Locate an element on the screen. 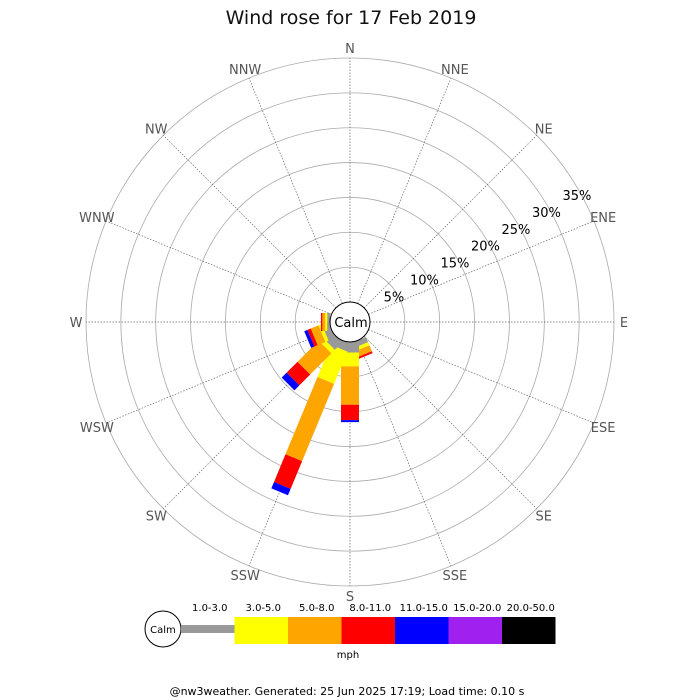 This screenshot has height=700, width=700. legend-label: 20.0-50.0 is located at coordinates (531, 608).